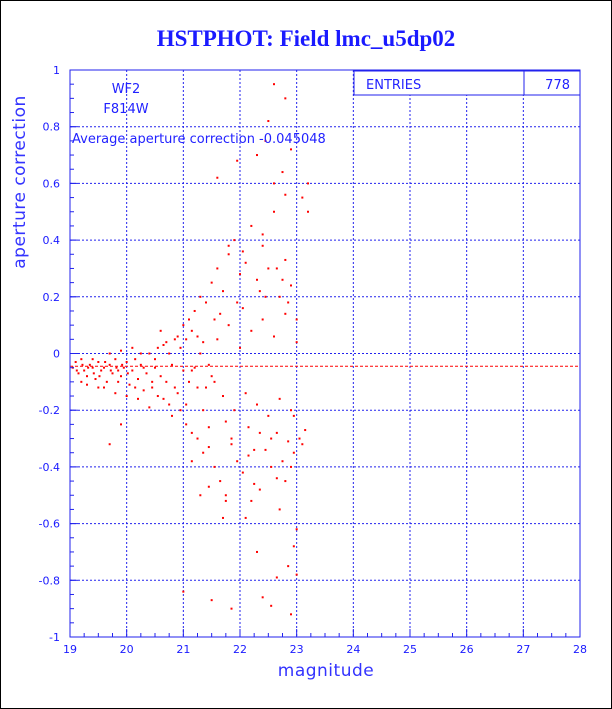 The width and height of the screenshot is (612, 709). What do you see at coordinates (240, 649) in the screenshot?
I see `x-tick-label: 22` at bounding box center [240, 649].